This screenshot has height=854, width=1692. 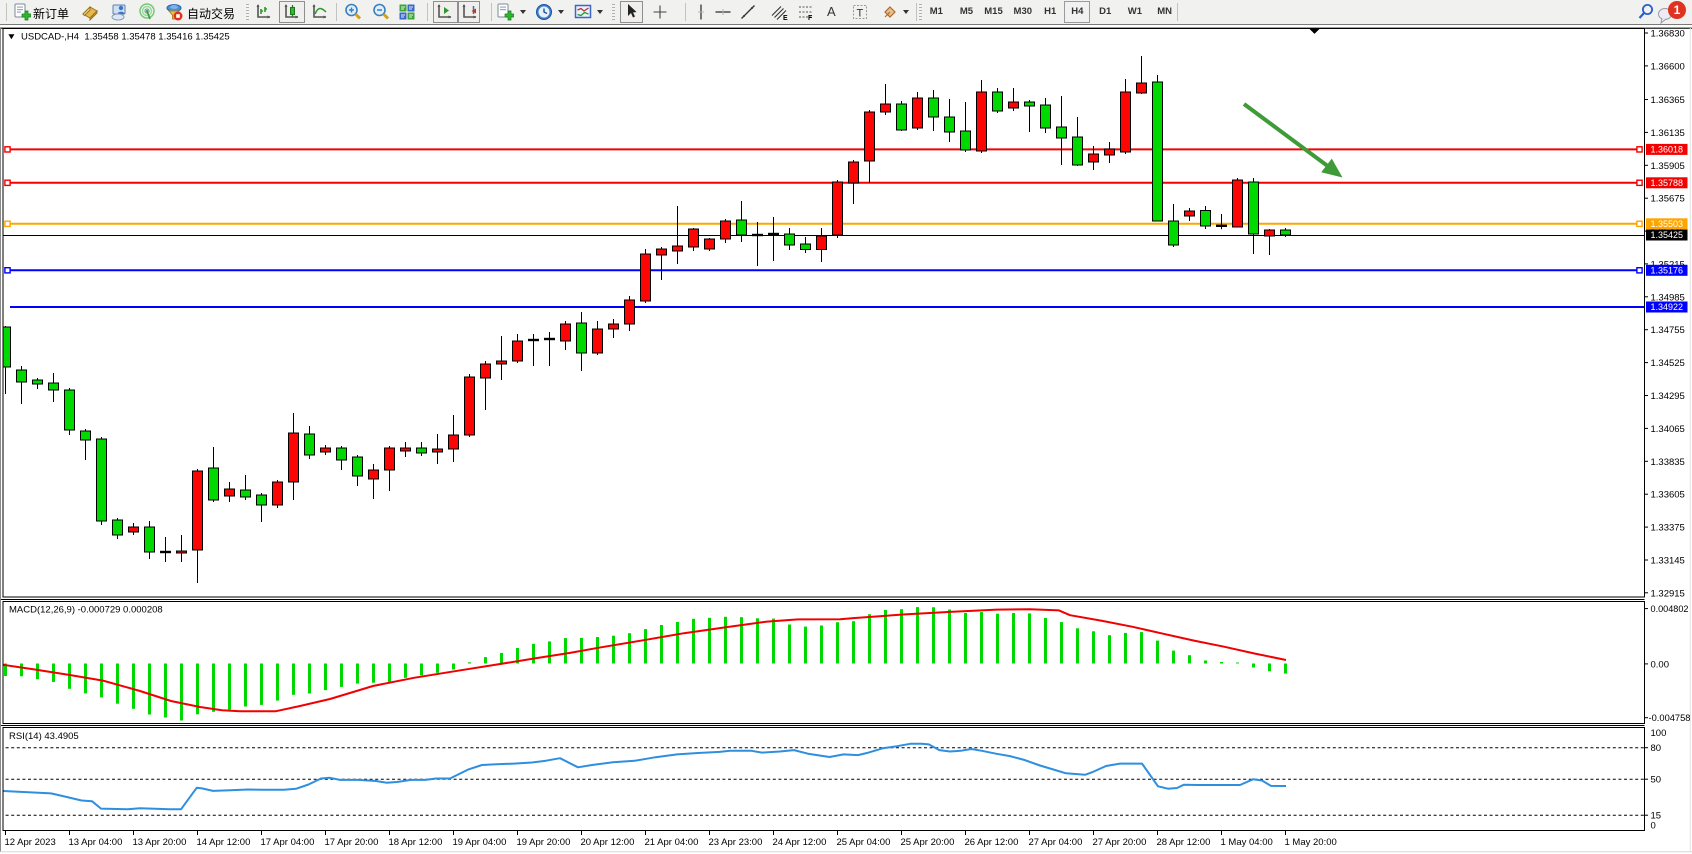 What do you see at coordinates (352, 842) in the screenshot?
I see `svg-text: 17 Apr 20:00` at bounding box center [352, 842].